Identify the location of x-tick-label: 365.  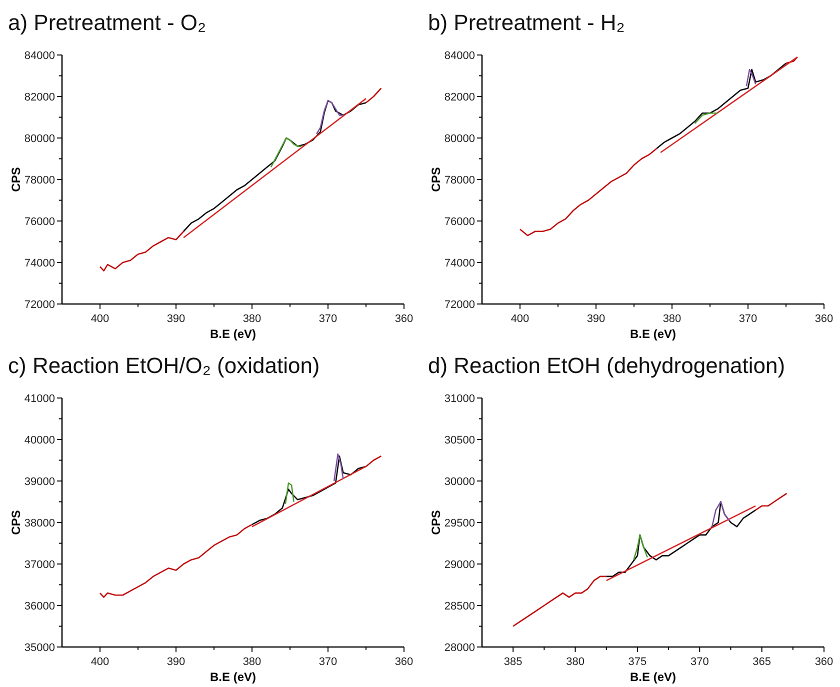
(761, 662).